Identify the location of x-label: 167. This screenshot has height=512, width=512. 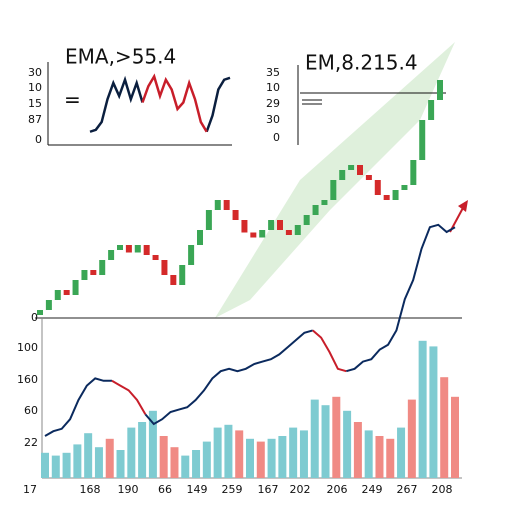
(268, 489).